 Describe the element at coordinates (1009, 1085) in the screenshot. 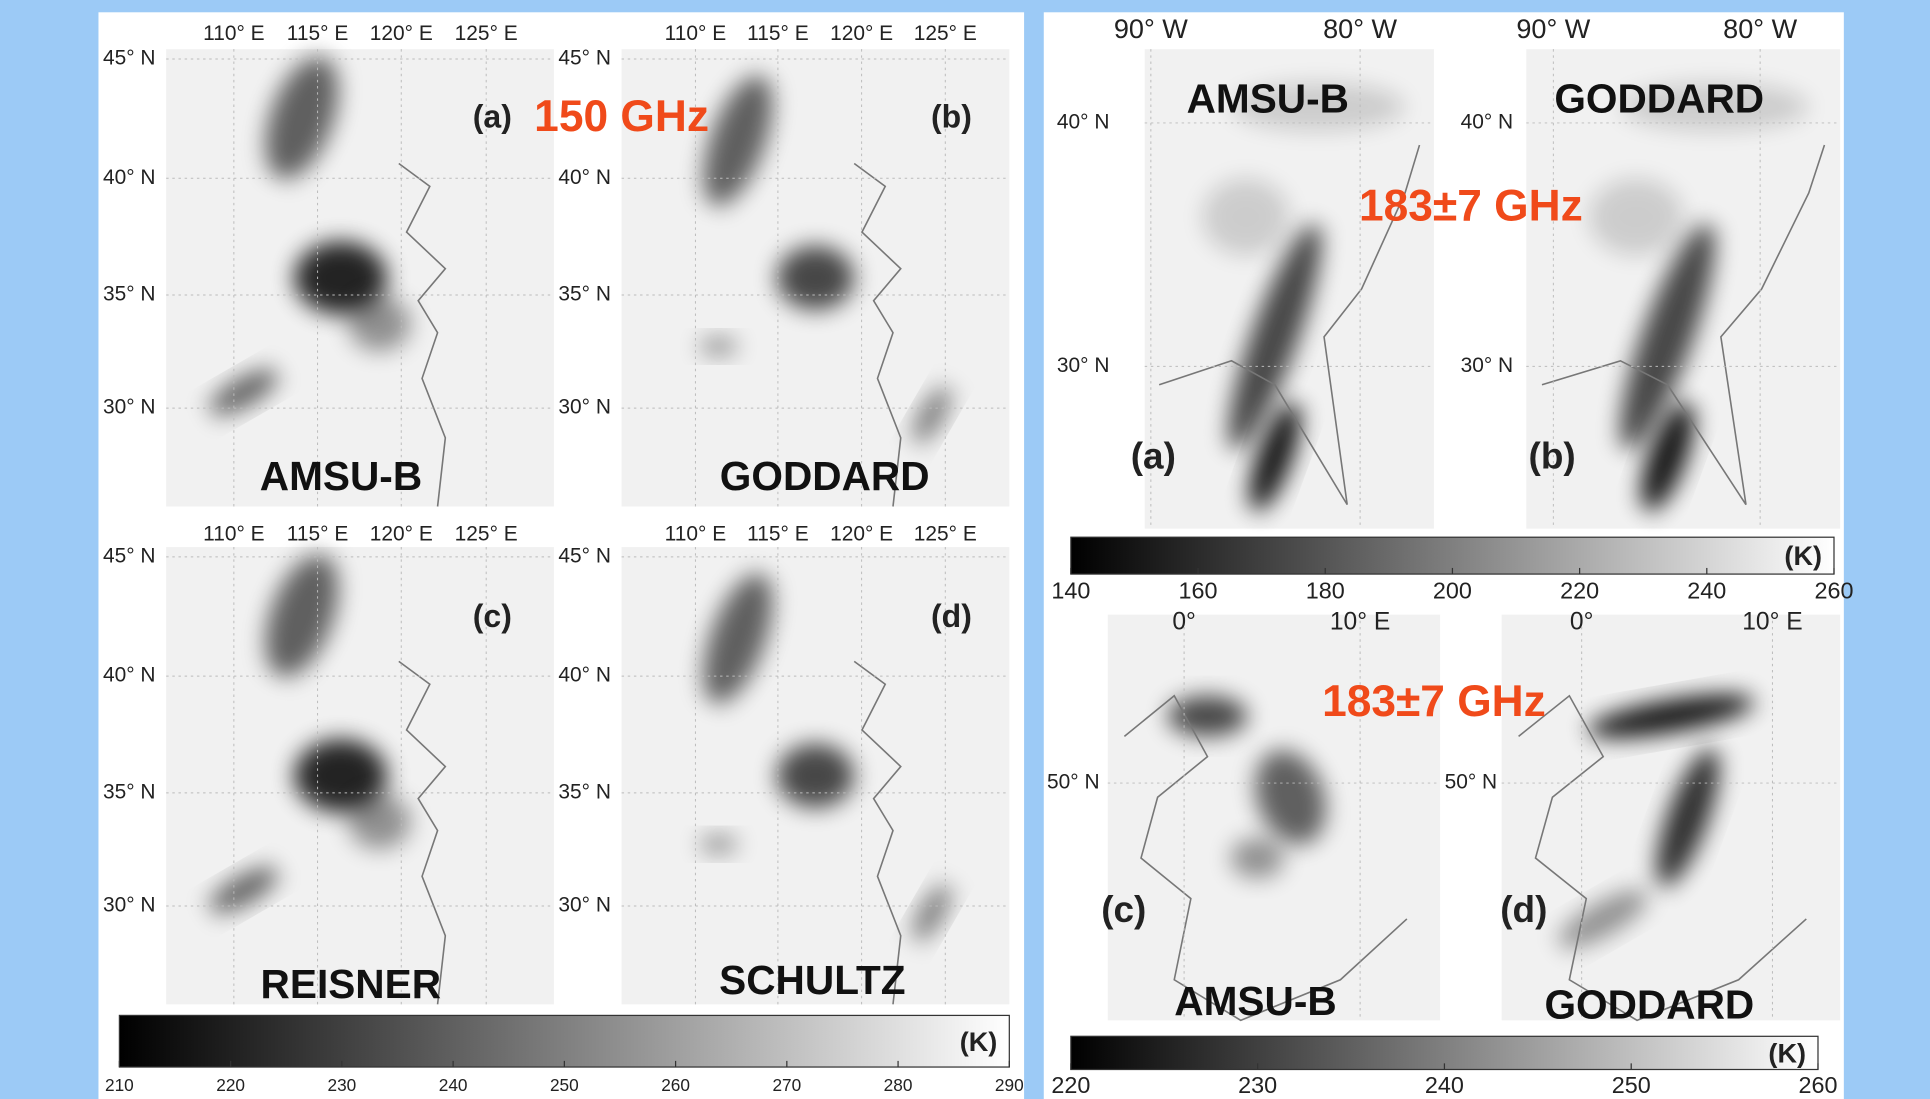

I see `colorbar-tick-label: 290` at that location.